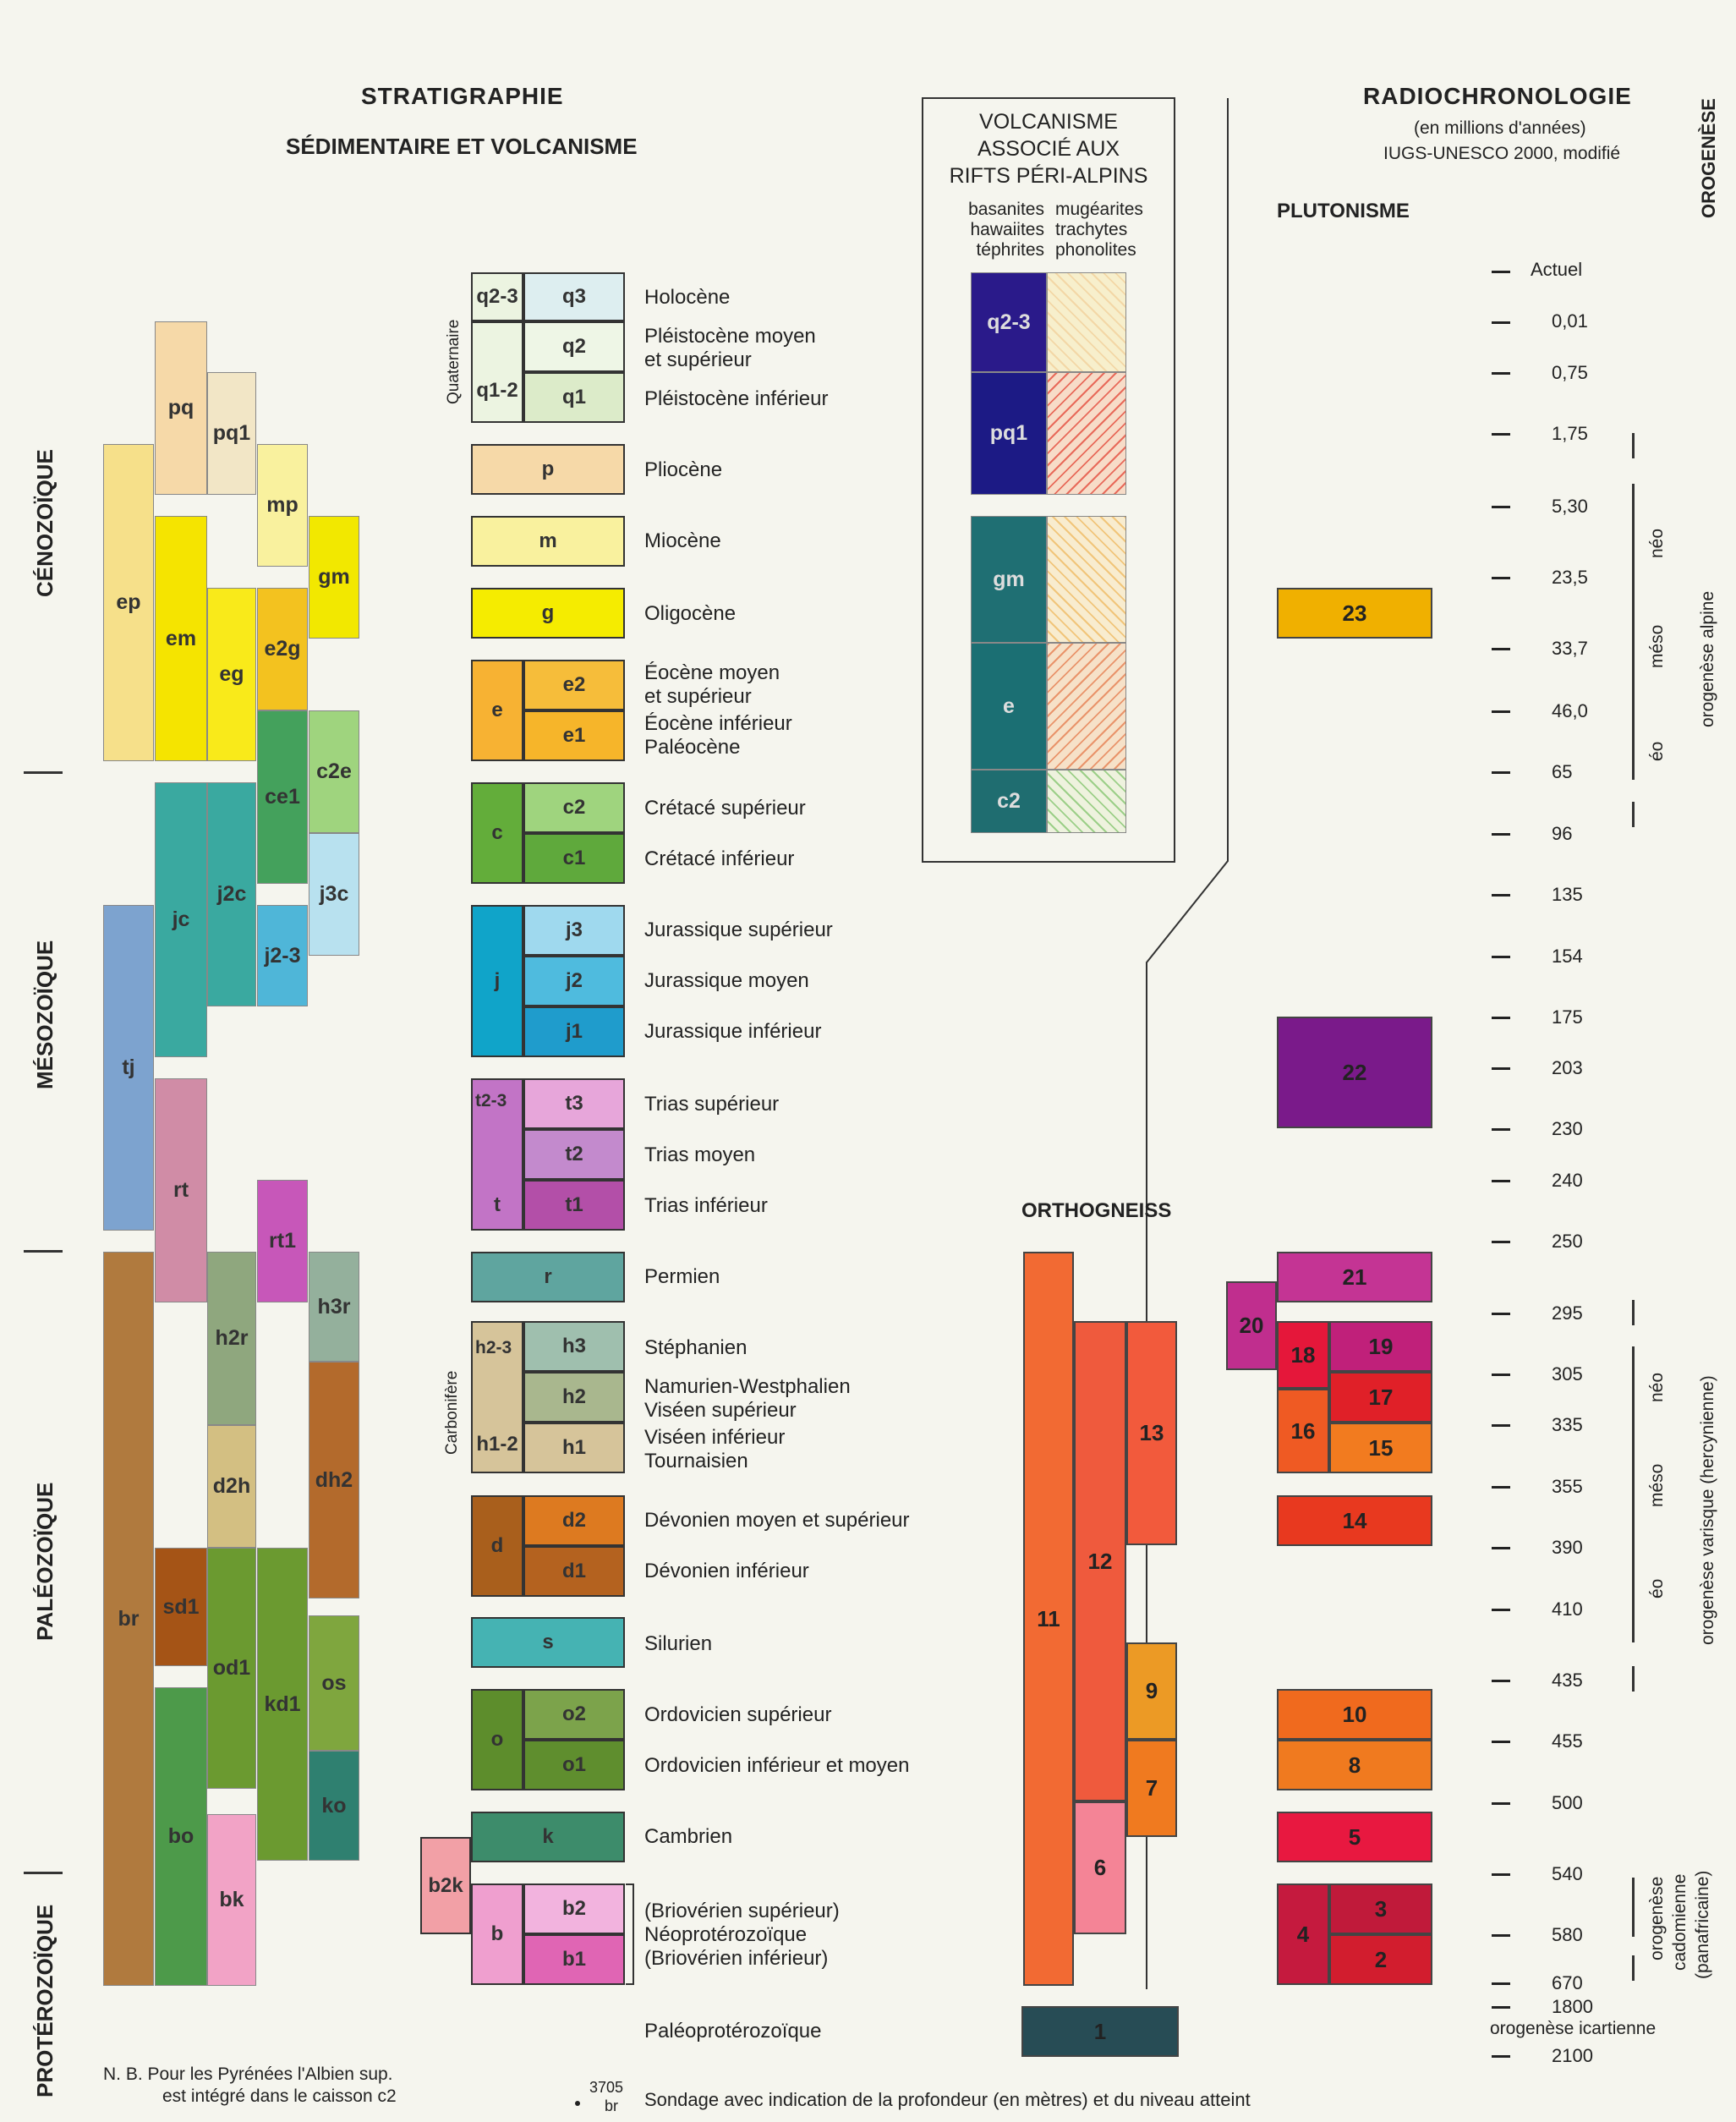 Image resolution: width=1736 pixels, height=2122 pixels. Describe the element at coordinates (1048, 149) in the screenshot. I see `volcanism-title: VOLCANISME ASSOCIÉ AUX RIFTS PÉRI-ALPINS` at that location.